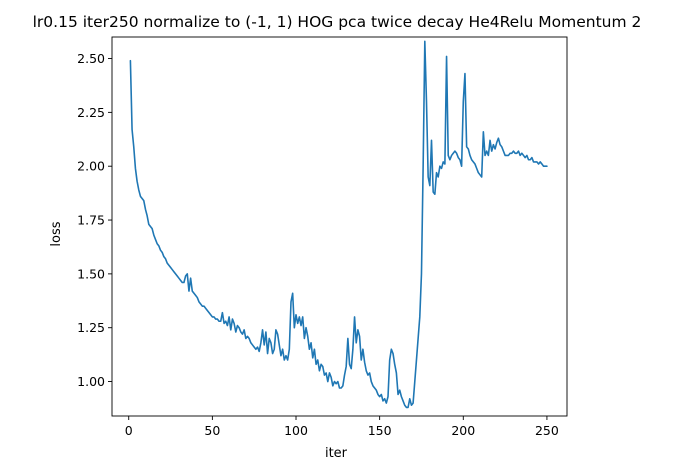 The height and width of the screenshot is (470, 673). I want to click on y-tick-label: 1.00, so click(91, 381).